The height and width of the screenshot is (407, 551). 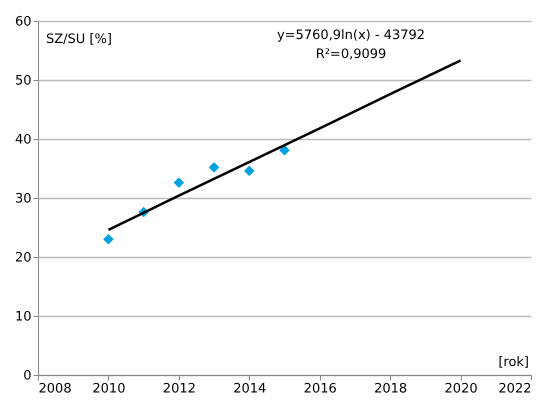 I want to click on x-tick-label: 2014, so click(x=249, y=389).